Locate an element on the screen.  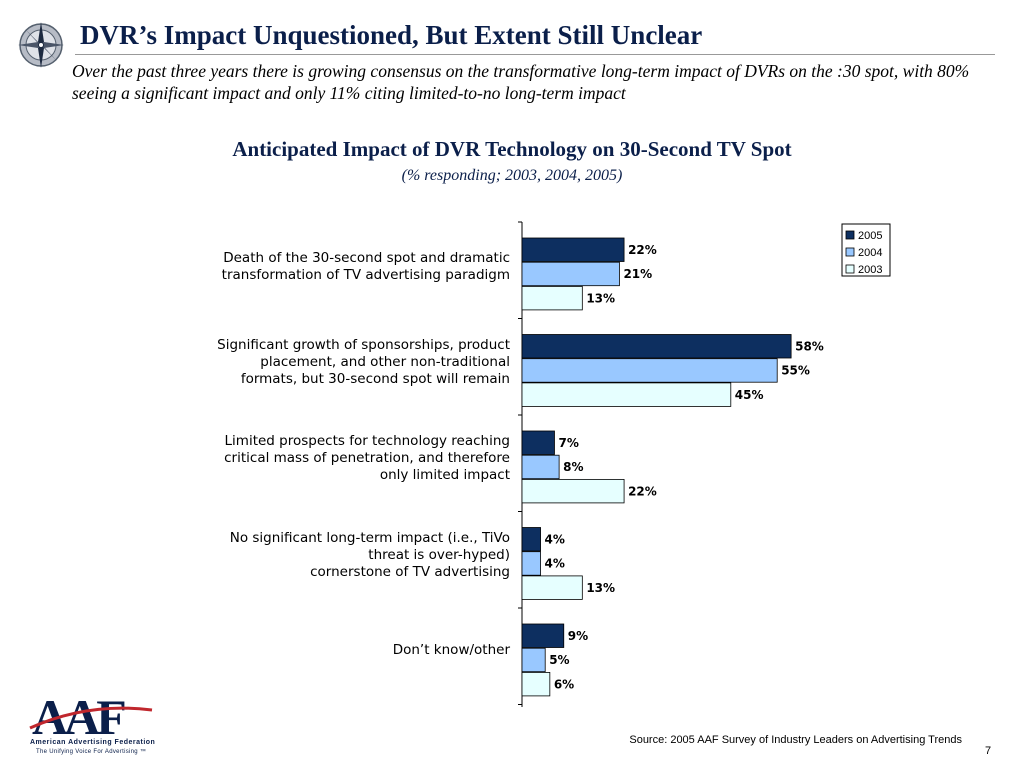
data-label: 45% is located at coordinates (749, 395).